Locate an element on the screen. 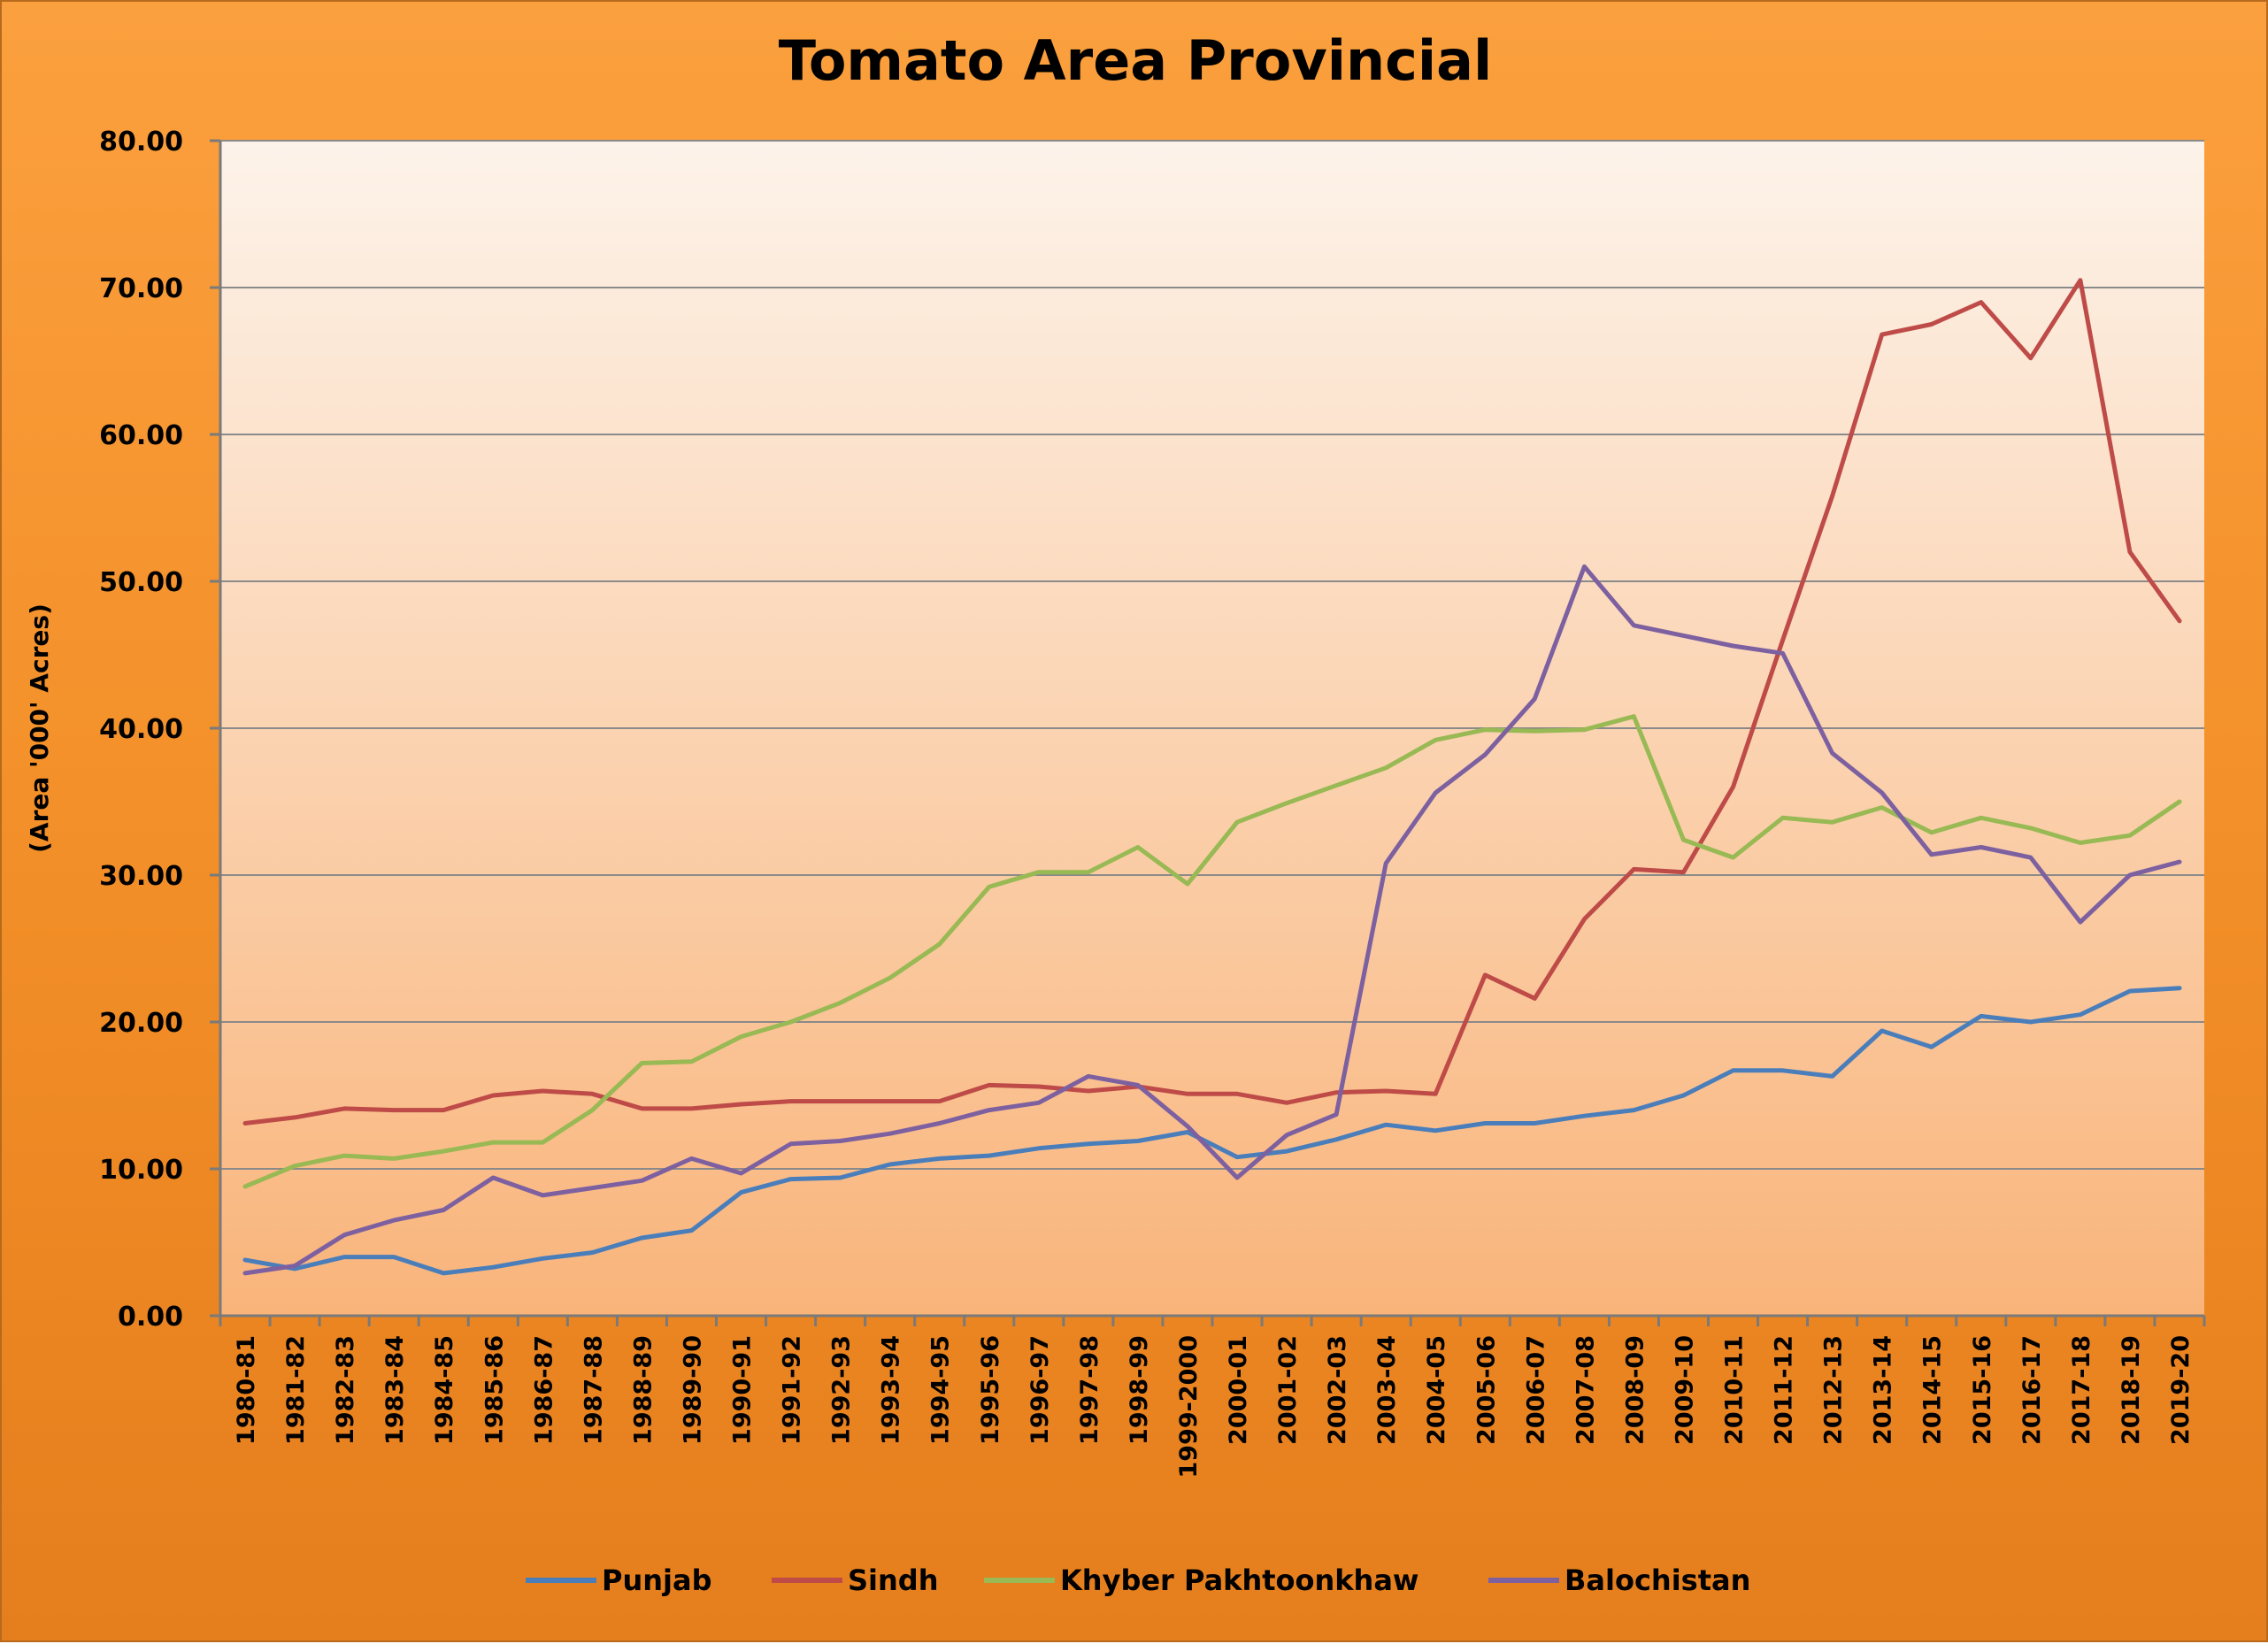 This screenshot has height=1644, width=2268. x-tick-label: 2006-07 is located at coordinates (1535, 1390).